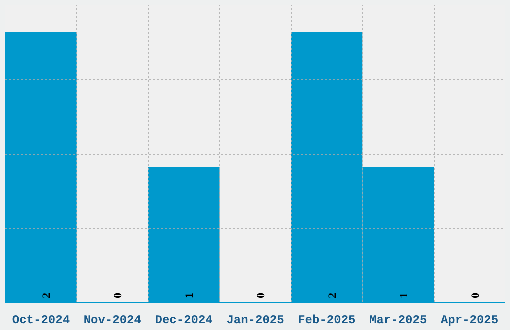  Describe the element at coordinates (255, 321) in the screenshot. I see `x-tick-label: Jan-2025` at that location.